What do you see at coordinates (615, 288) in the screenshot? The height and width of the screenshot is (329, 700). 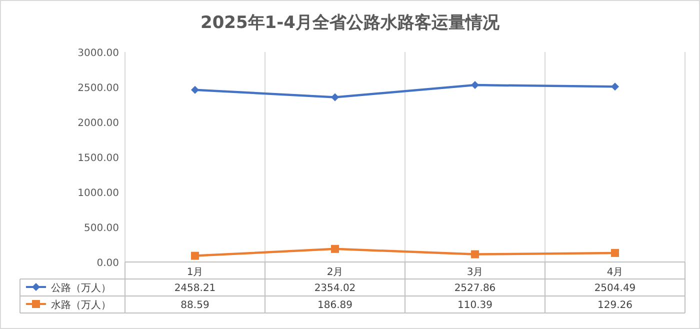 I see `data-label: 2504.49` at bounding box center [615, 288].